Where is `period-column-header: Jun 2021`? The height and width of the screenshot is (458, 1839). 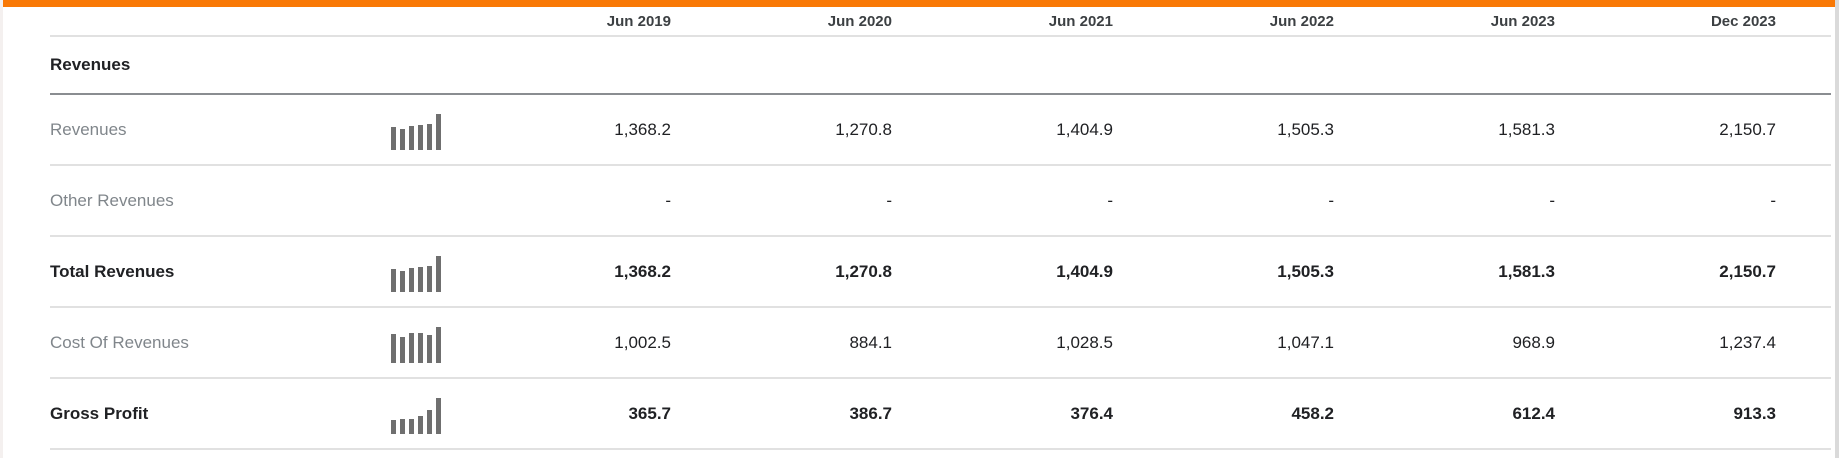 period-column-header: Jun 2021 is located at coordinates (1002, 22).